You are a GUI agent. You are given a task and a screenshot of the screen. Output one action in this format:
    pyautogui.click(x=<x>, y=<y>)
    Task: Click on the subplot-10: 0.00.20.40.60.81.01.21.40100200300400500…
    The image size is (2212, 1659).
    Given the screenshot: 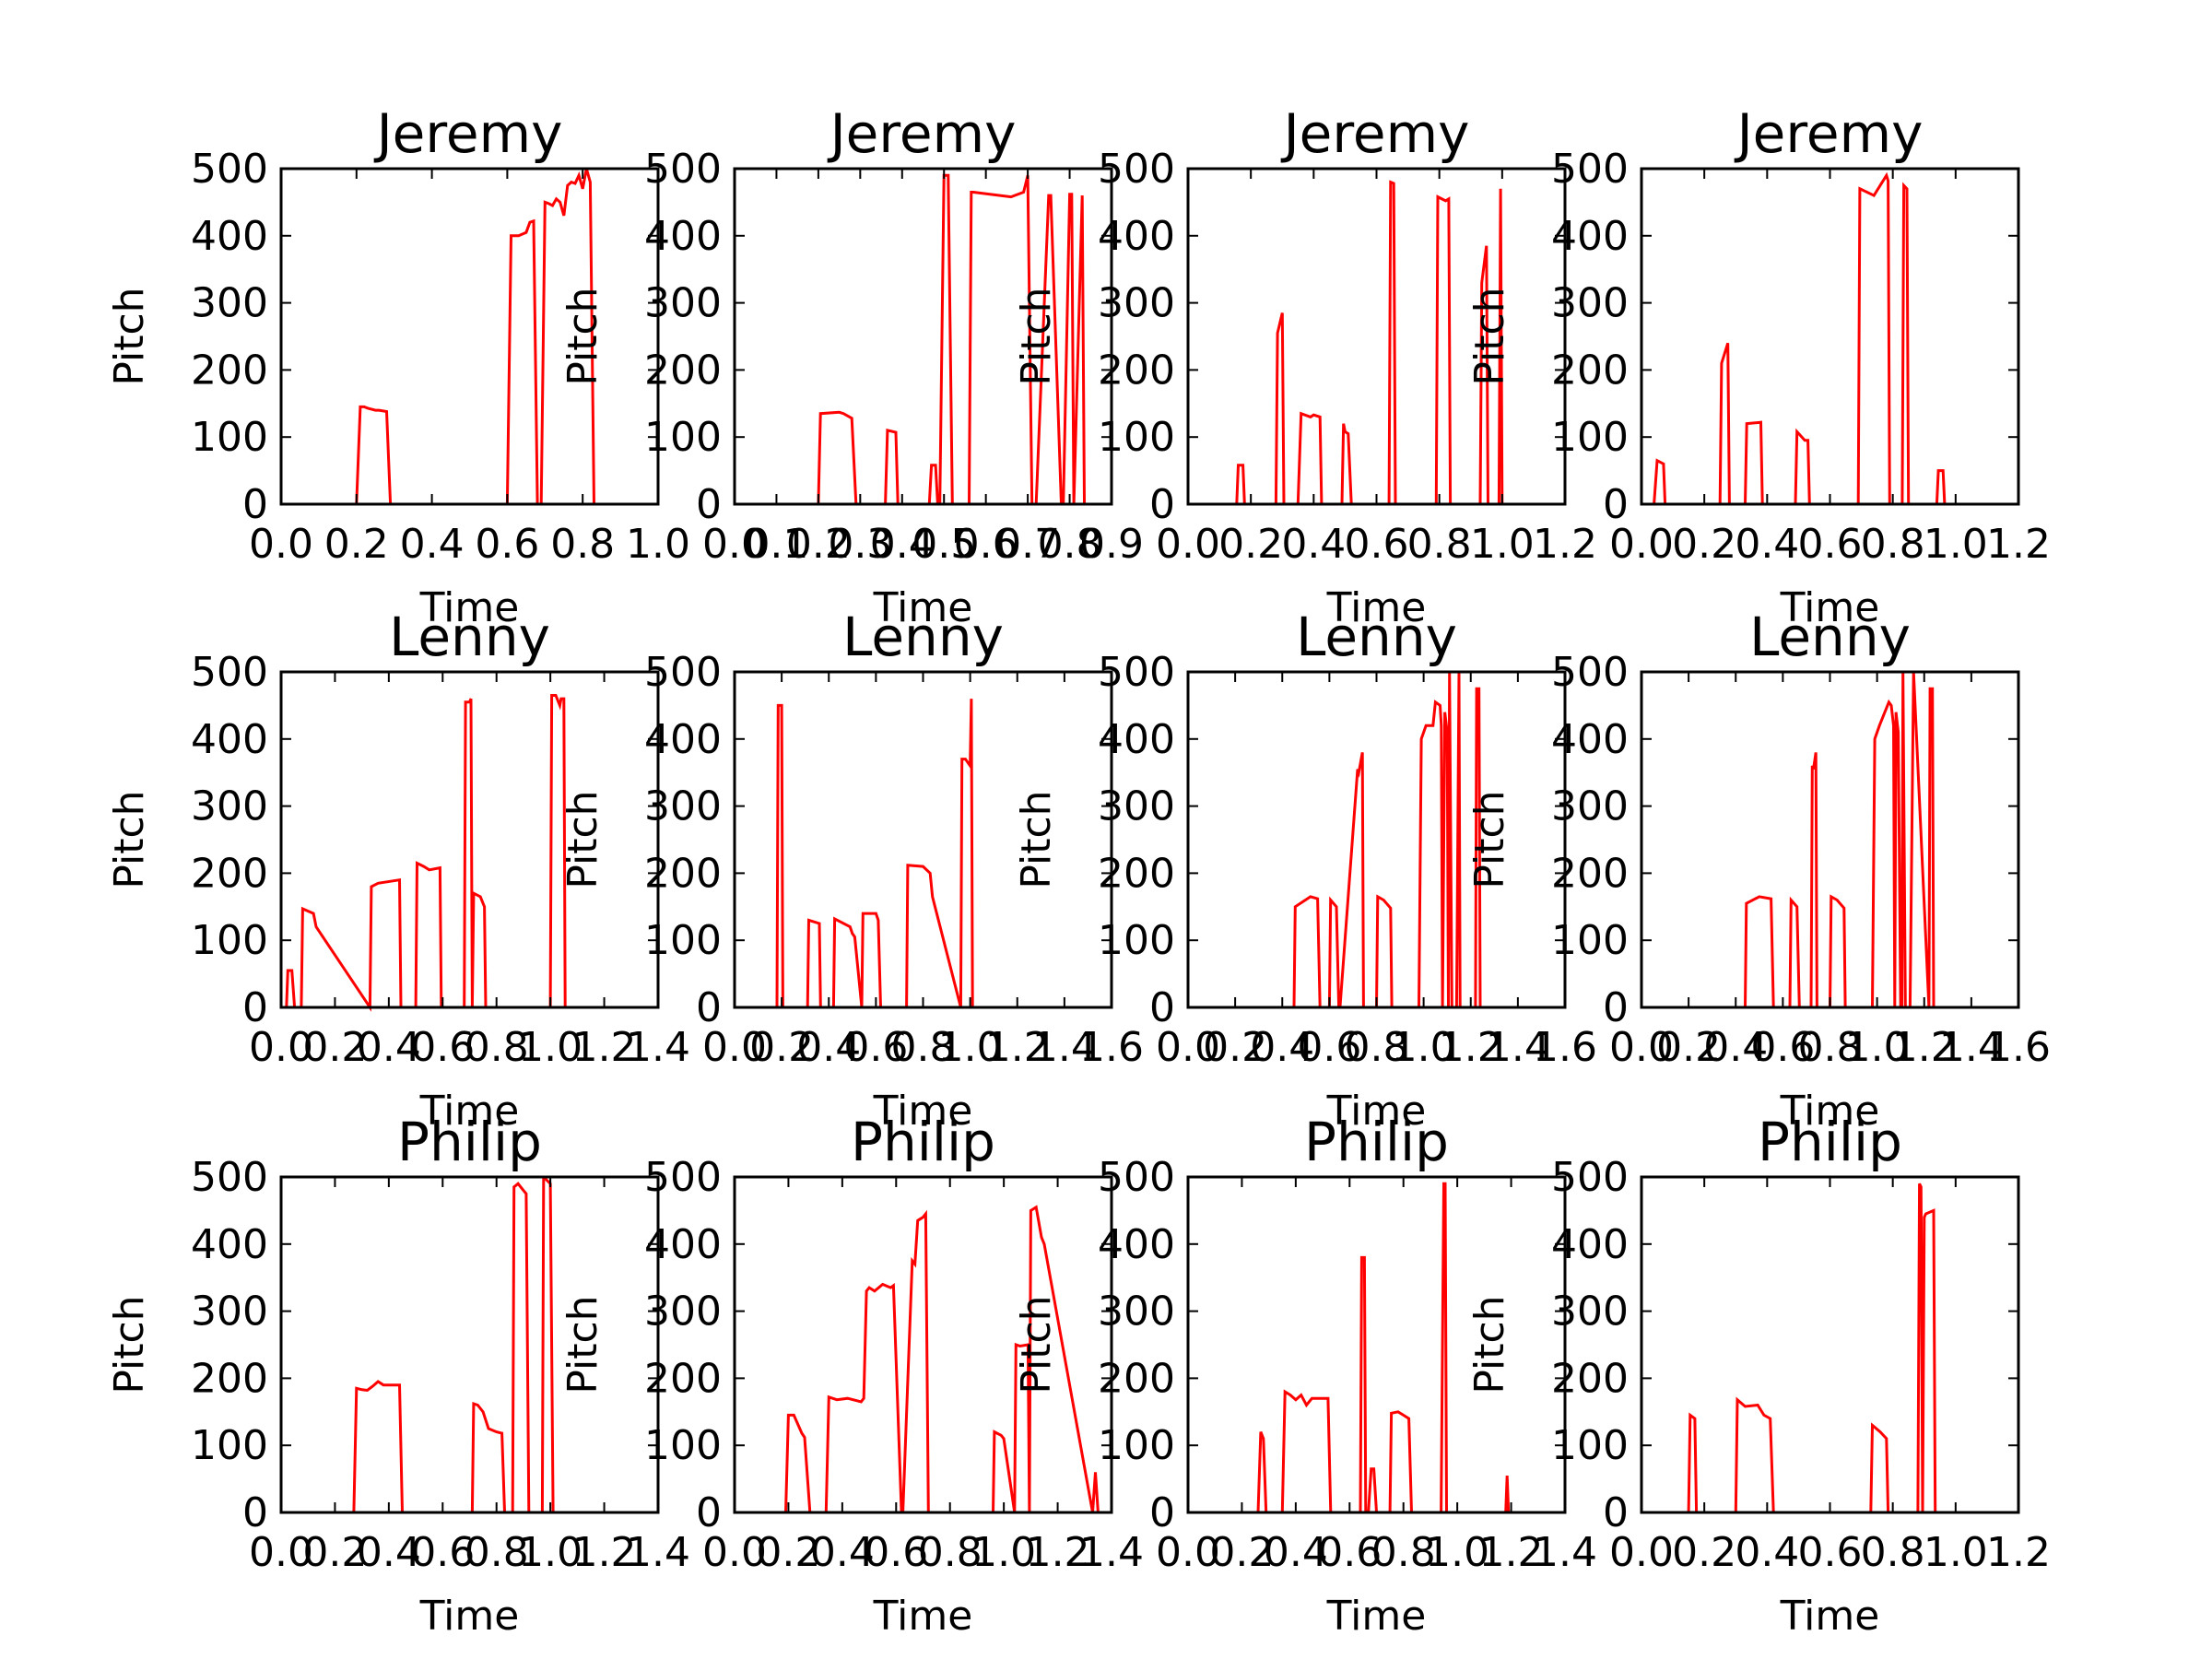 What is the action you would take?
    pyautogui.click(x=851, y=1375)
    